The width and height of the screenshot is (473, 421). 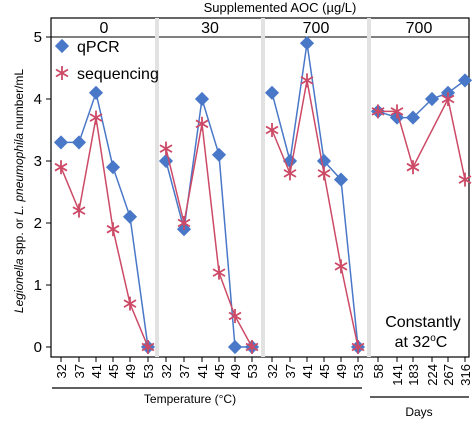 What do you see at coordinates (62, 73) in the screenshot?
I see `legend-marker-sequencing` at bounding box center [62, 73].